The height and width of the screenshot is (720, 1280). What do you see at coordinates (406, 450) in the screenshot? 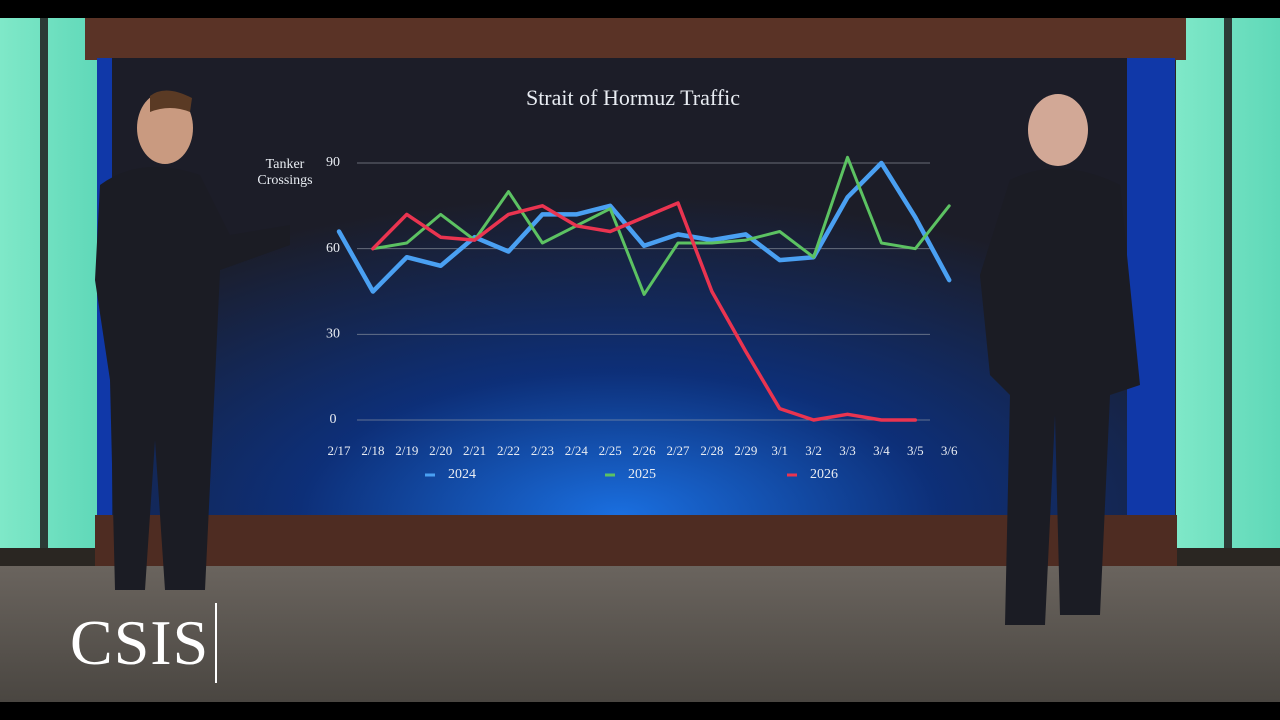
I see `x-tick-label: 2/19` at bounding box center [406, 450].